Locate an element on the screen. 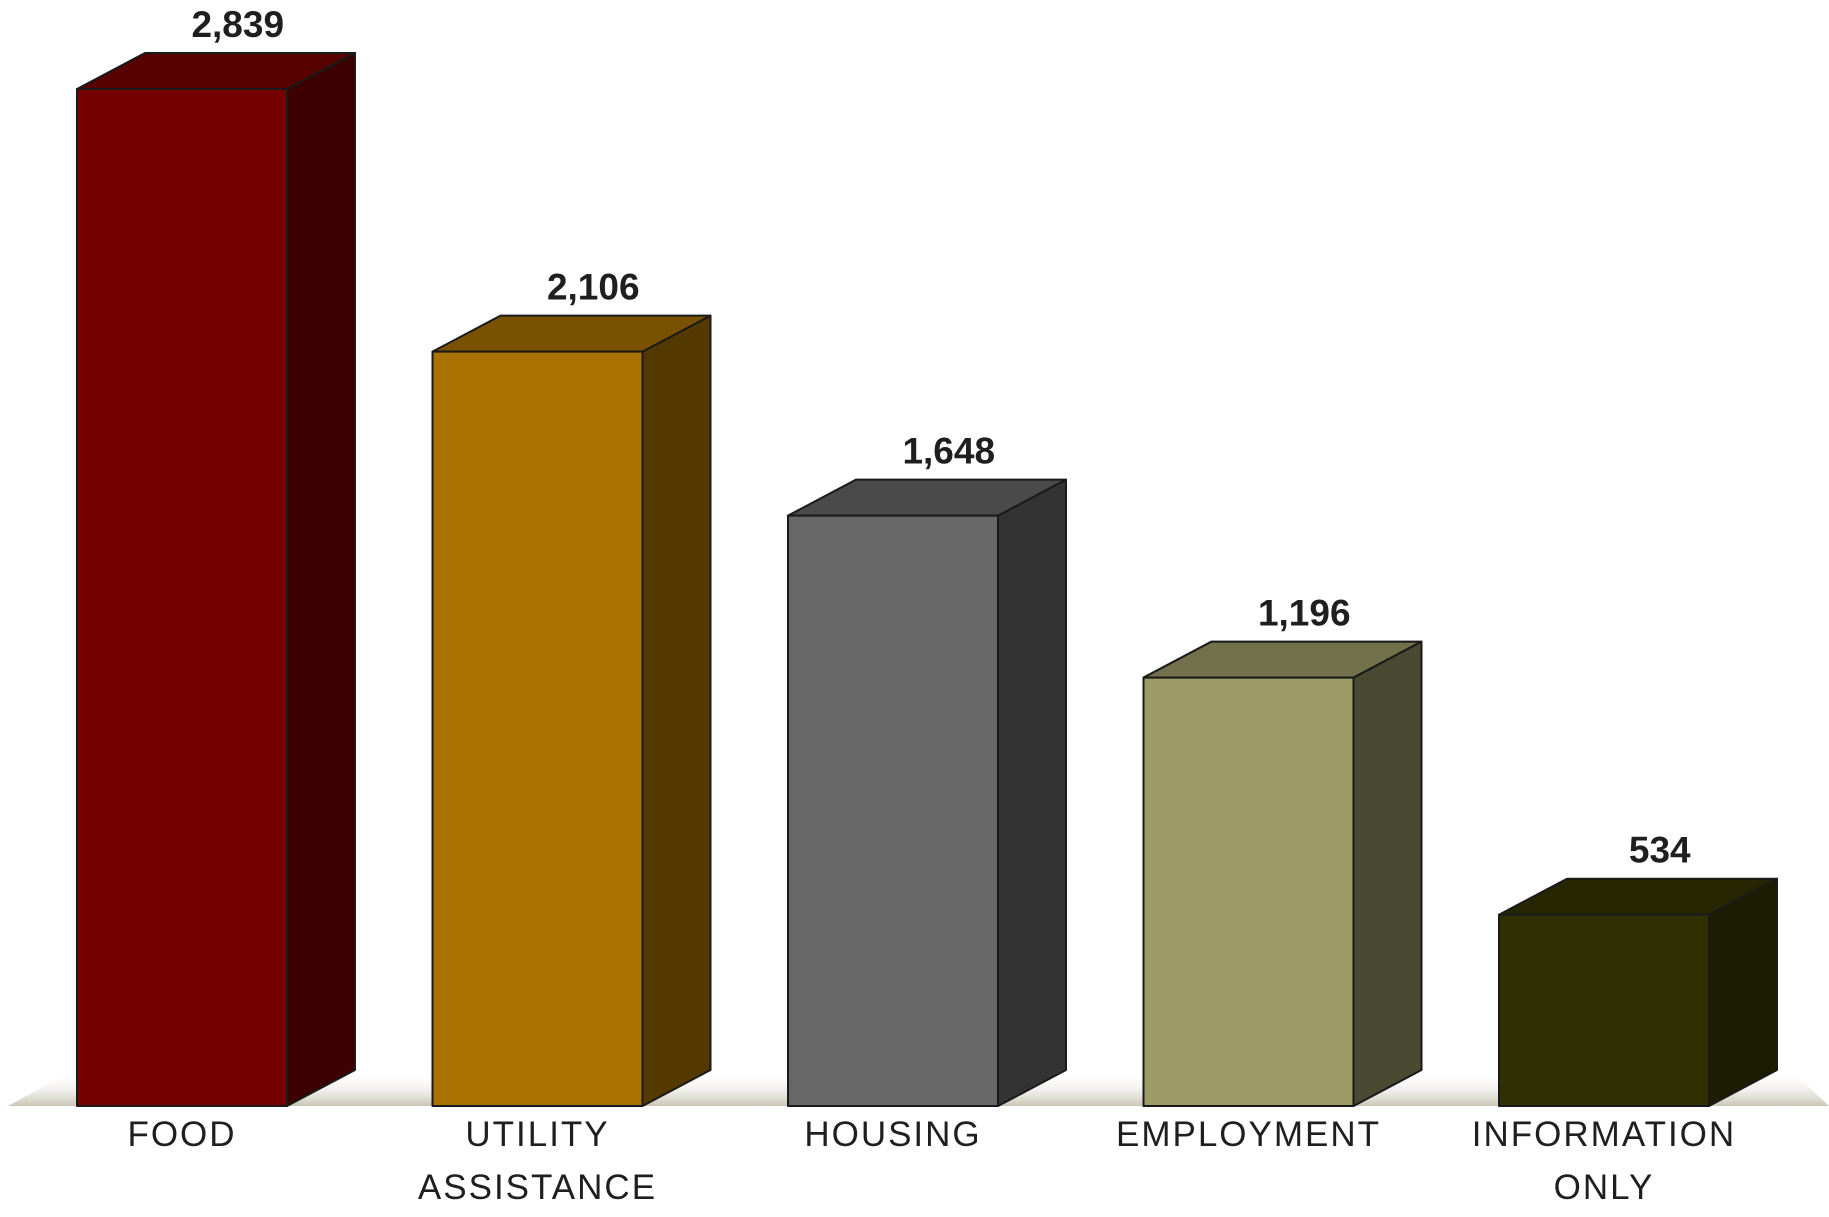 The image size is (1829, 1217). value-label-housing: 1,648 is located at coordinates (948, 451).